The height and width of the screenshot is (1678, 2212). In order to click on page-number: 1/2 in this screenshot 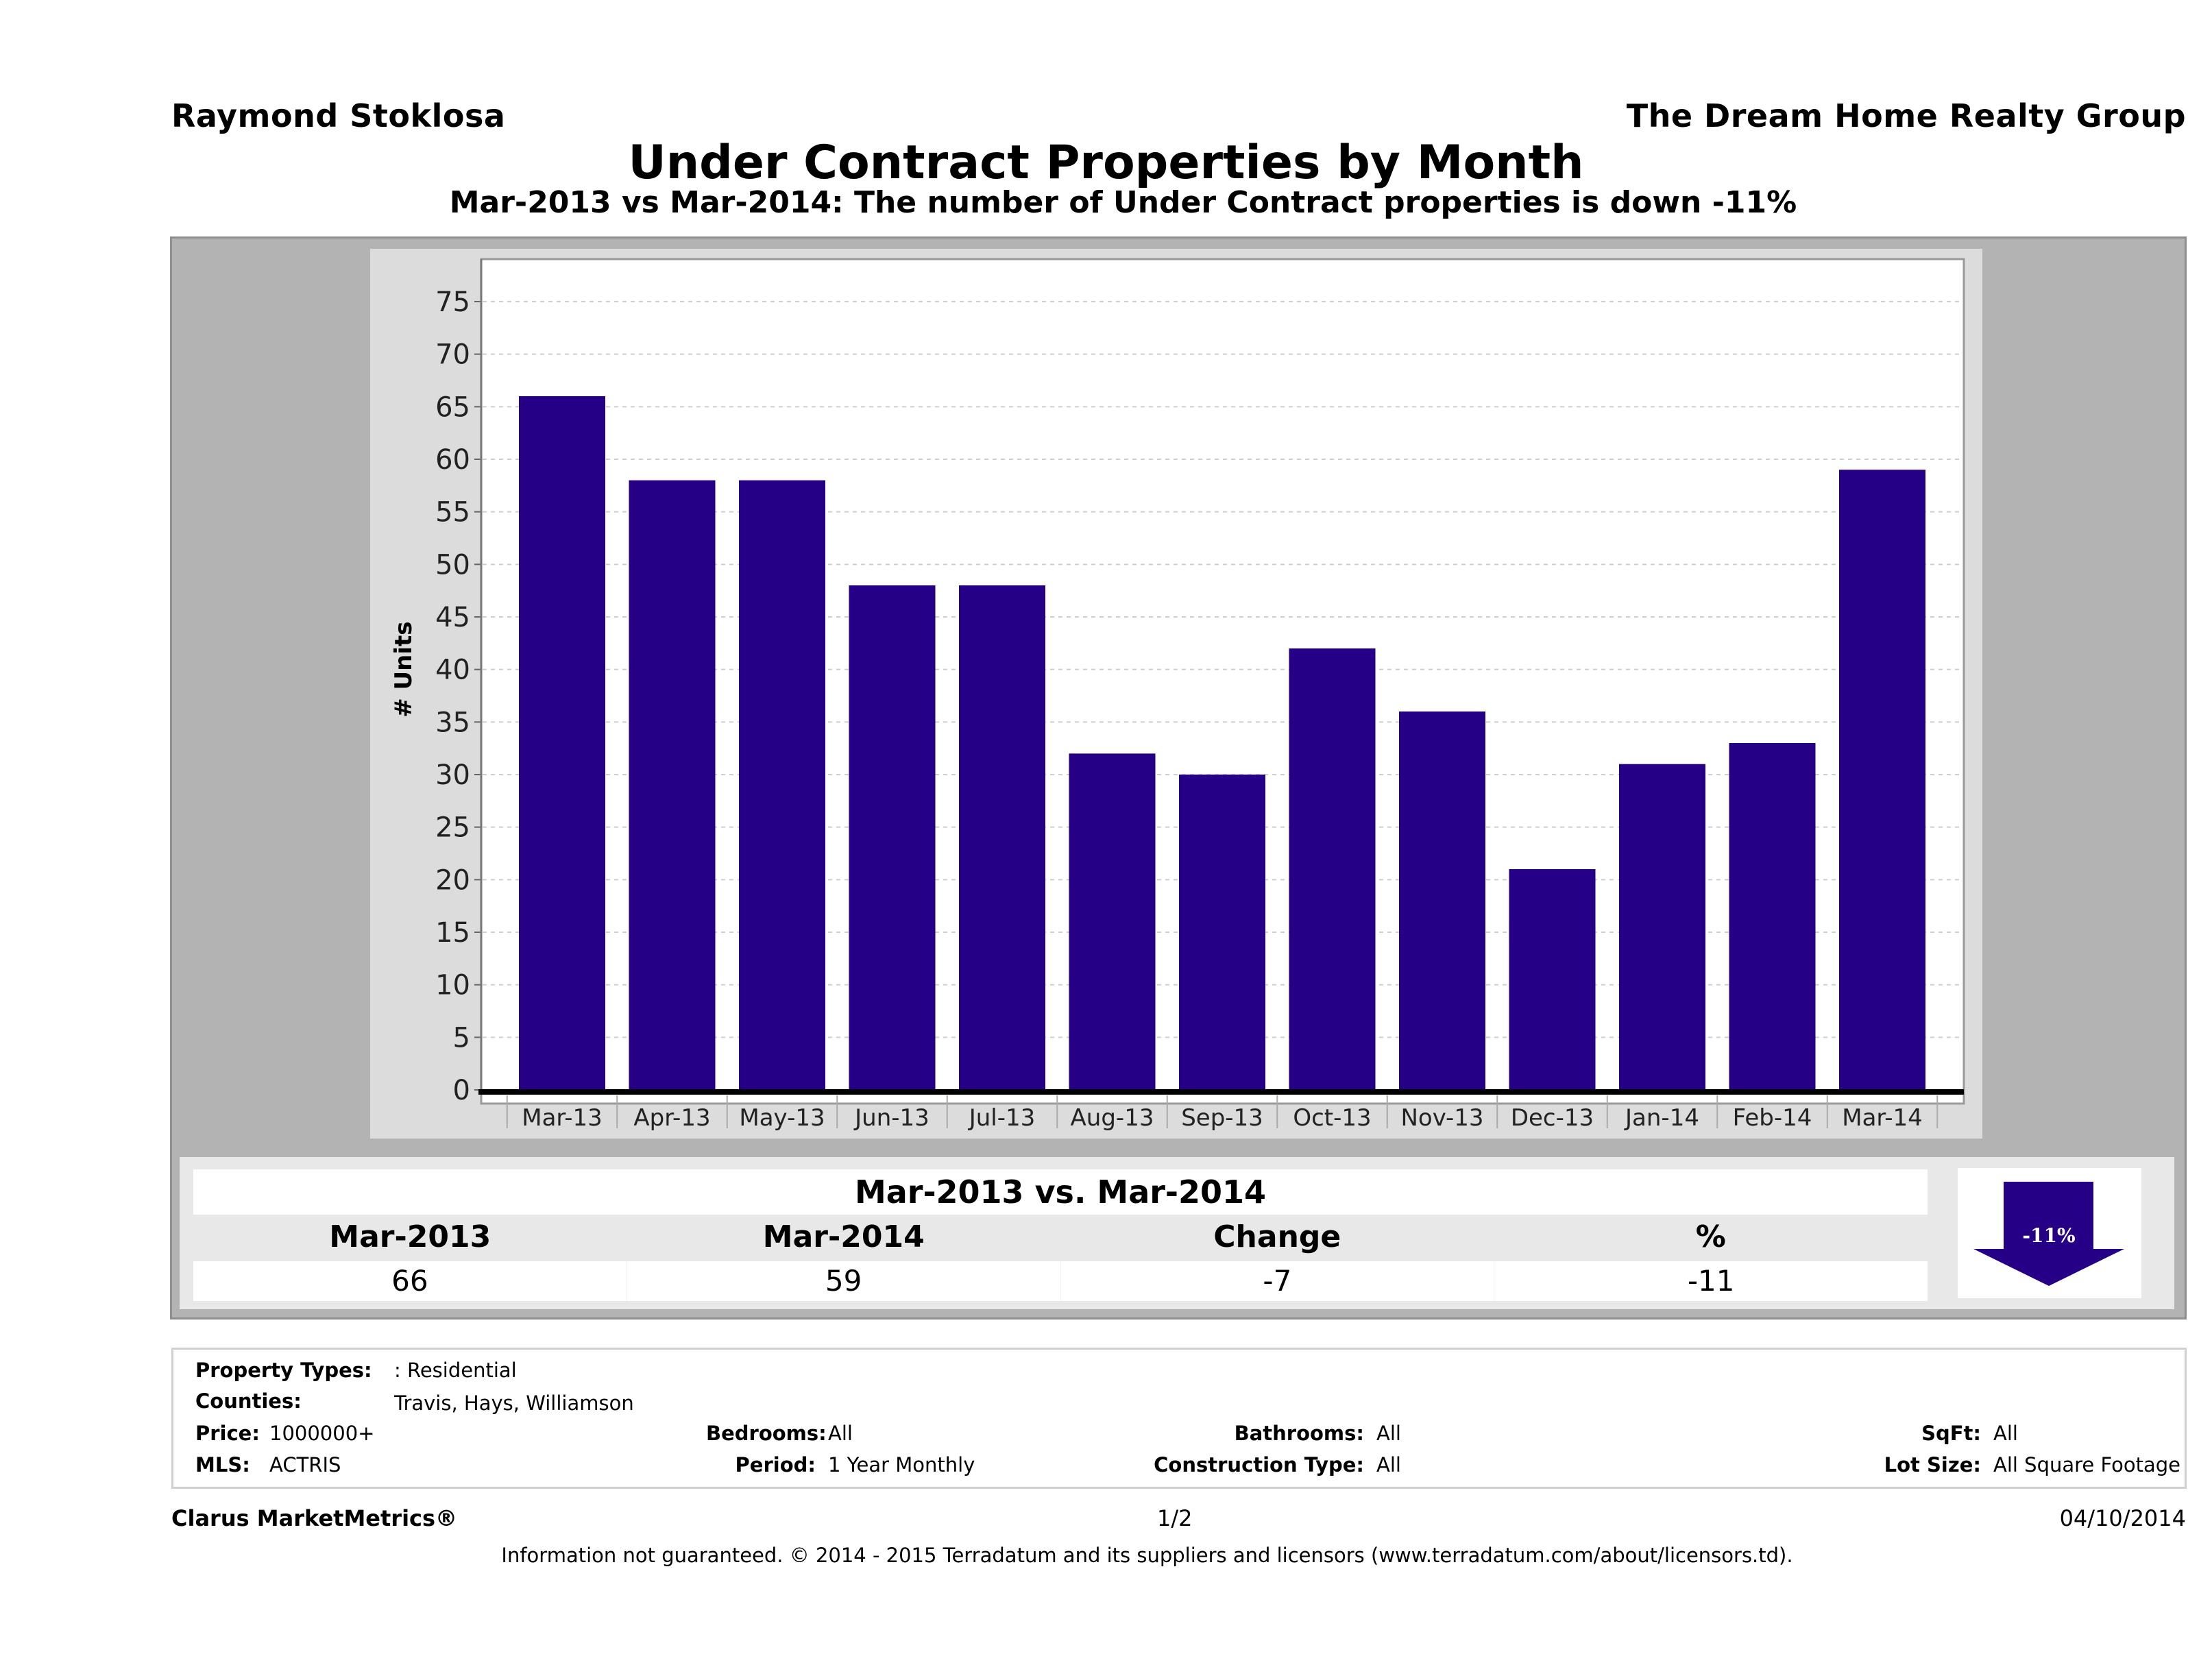, I will do `click(1175, 1518)`.